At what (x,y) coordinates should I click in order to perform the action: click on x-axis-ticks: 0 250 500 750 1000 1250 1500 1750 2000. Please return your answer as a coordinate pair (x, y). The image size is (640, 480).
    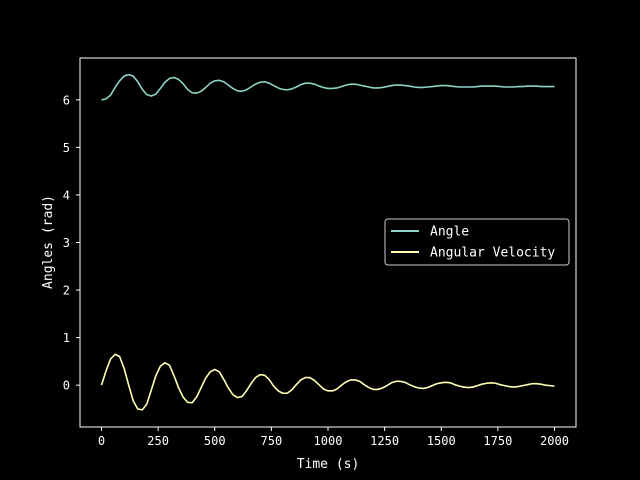
    Looking at the image, I should click on (333, 437).